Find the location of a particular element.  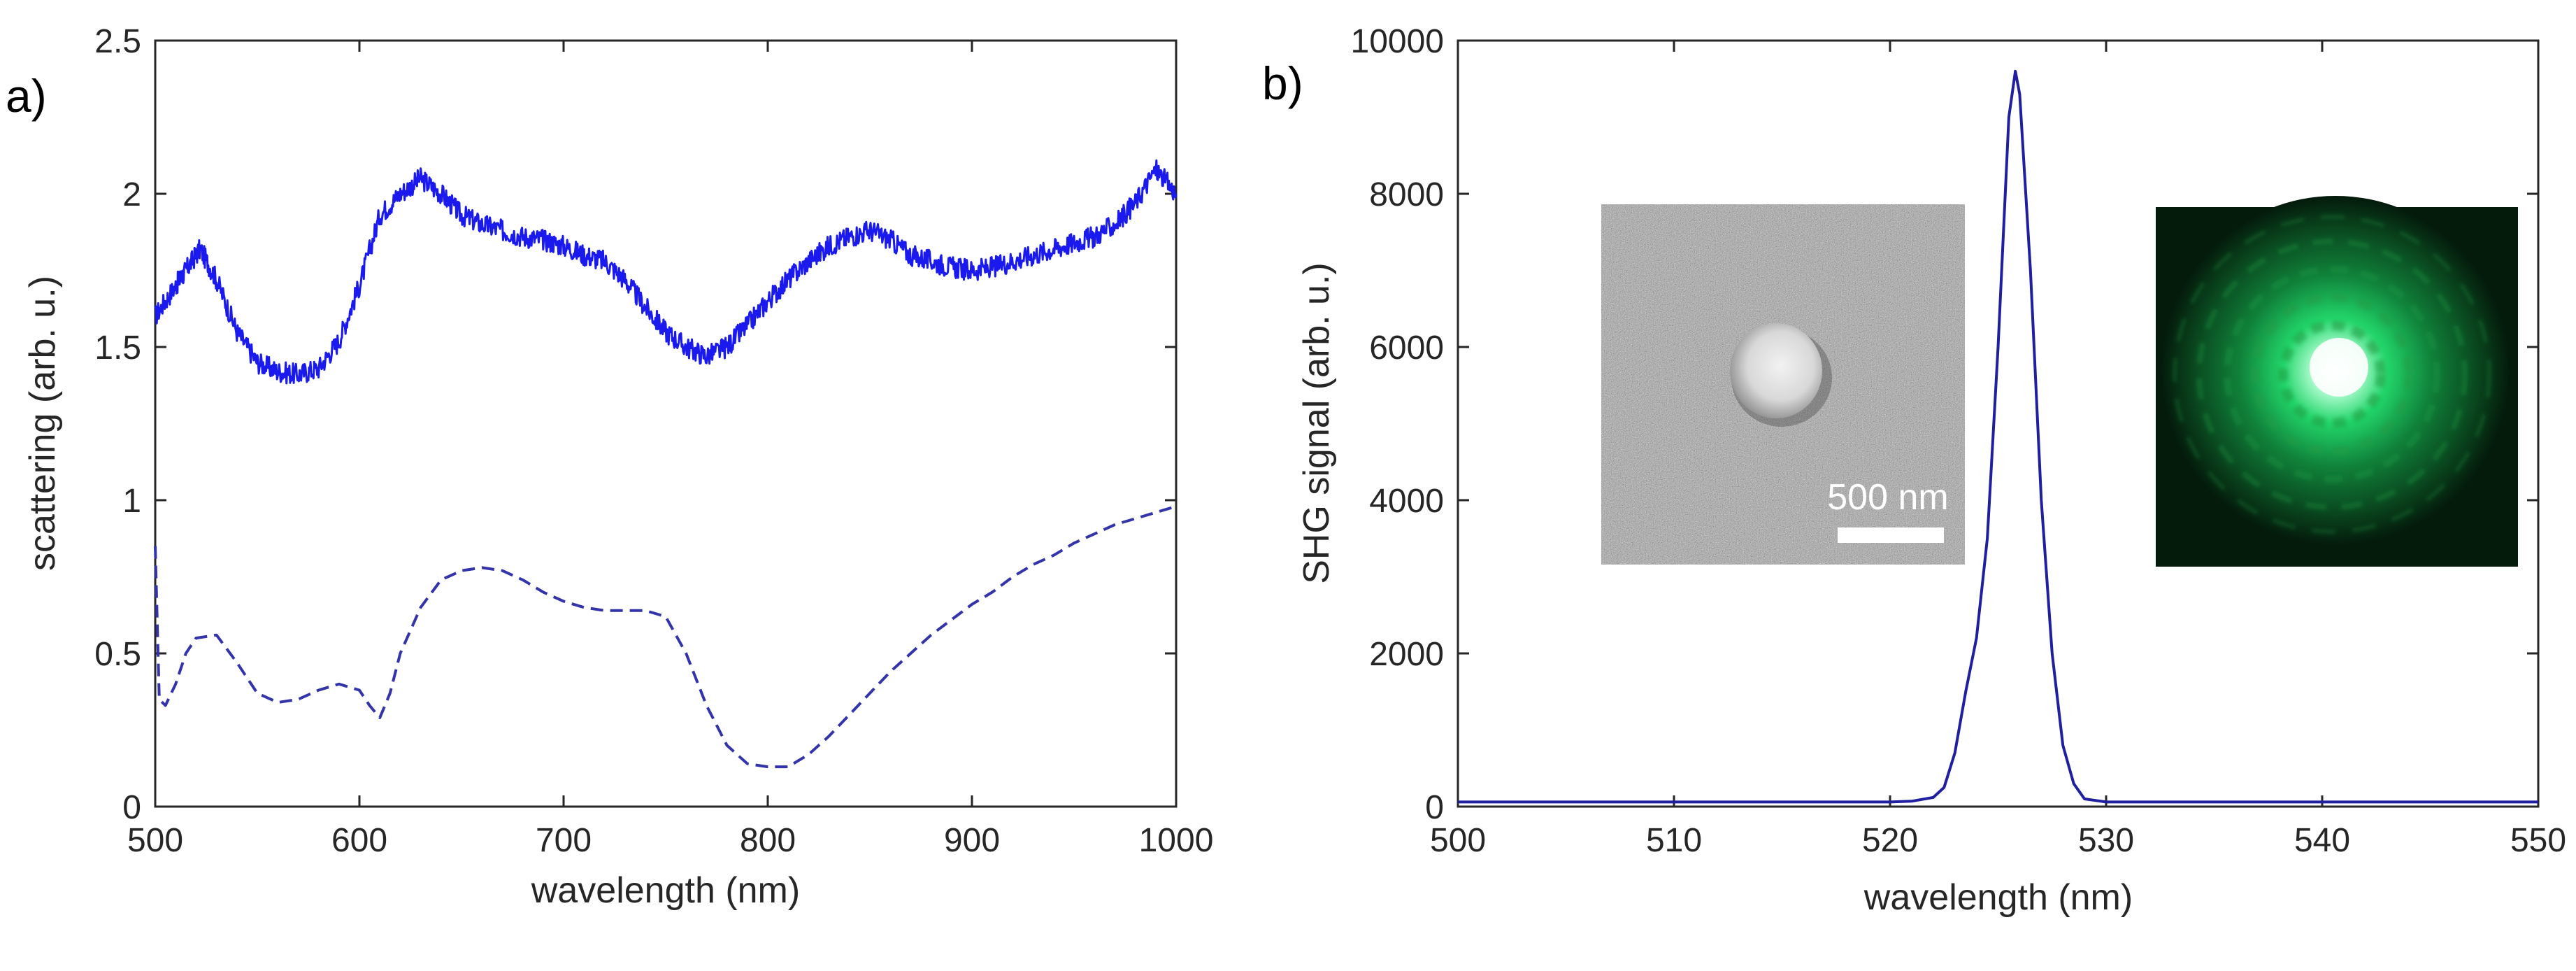

panel-b-x-tick-label: 500 is located at coordinates (1458, 840).